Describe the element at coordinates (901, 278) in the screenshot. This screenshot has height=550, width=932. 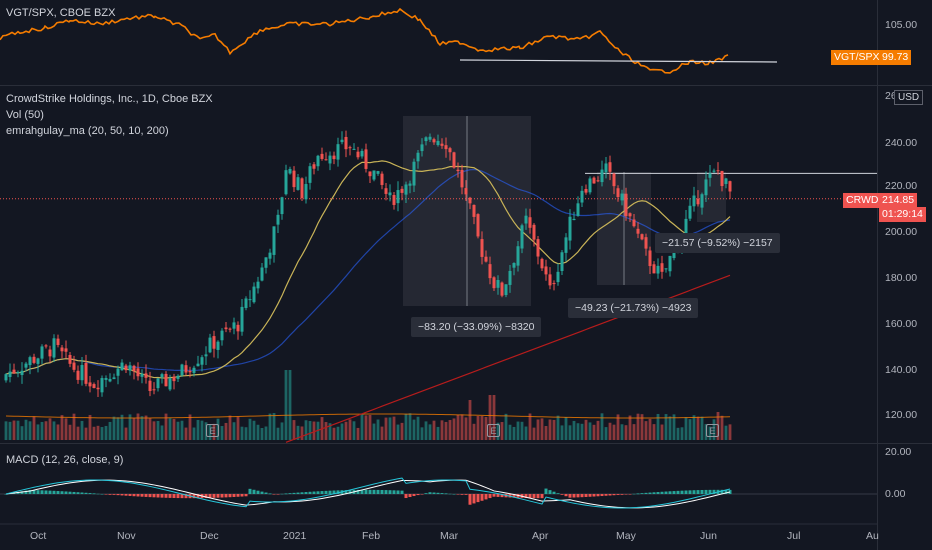
I see `price-axis-180: 180.00` at that location.